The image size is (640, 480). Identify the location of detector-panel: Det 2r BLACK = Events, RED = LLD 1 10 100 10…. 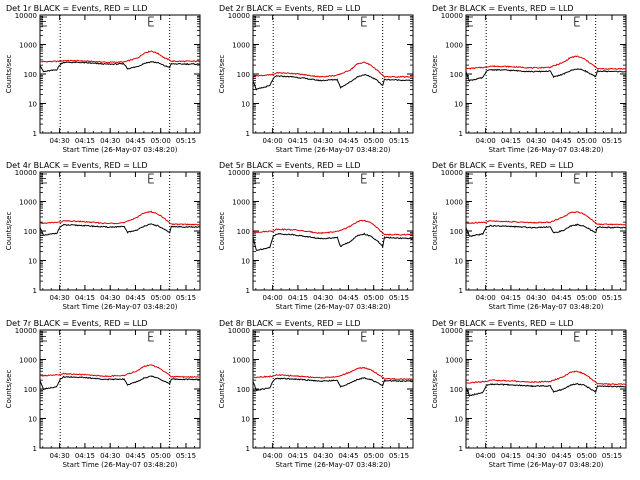
(316, 79).